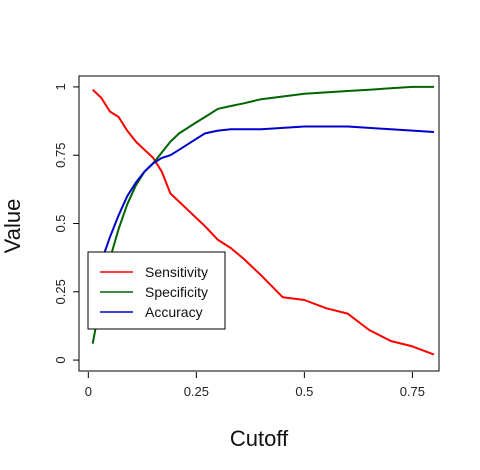 The height and width of the screenshot is (470, 480). I want to click on y-axis: 0 0.25 0.5 0.75 1, so click(66, 223).